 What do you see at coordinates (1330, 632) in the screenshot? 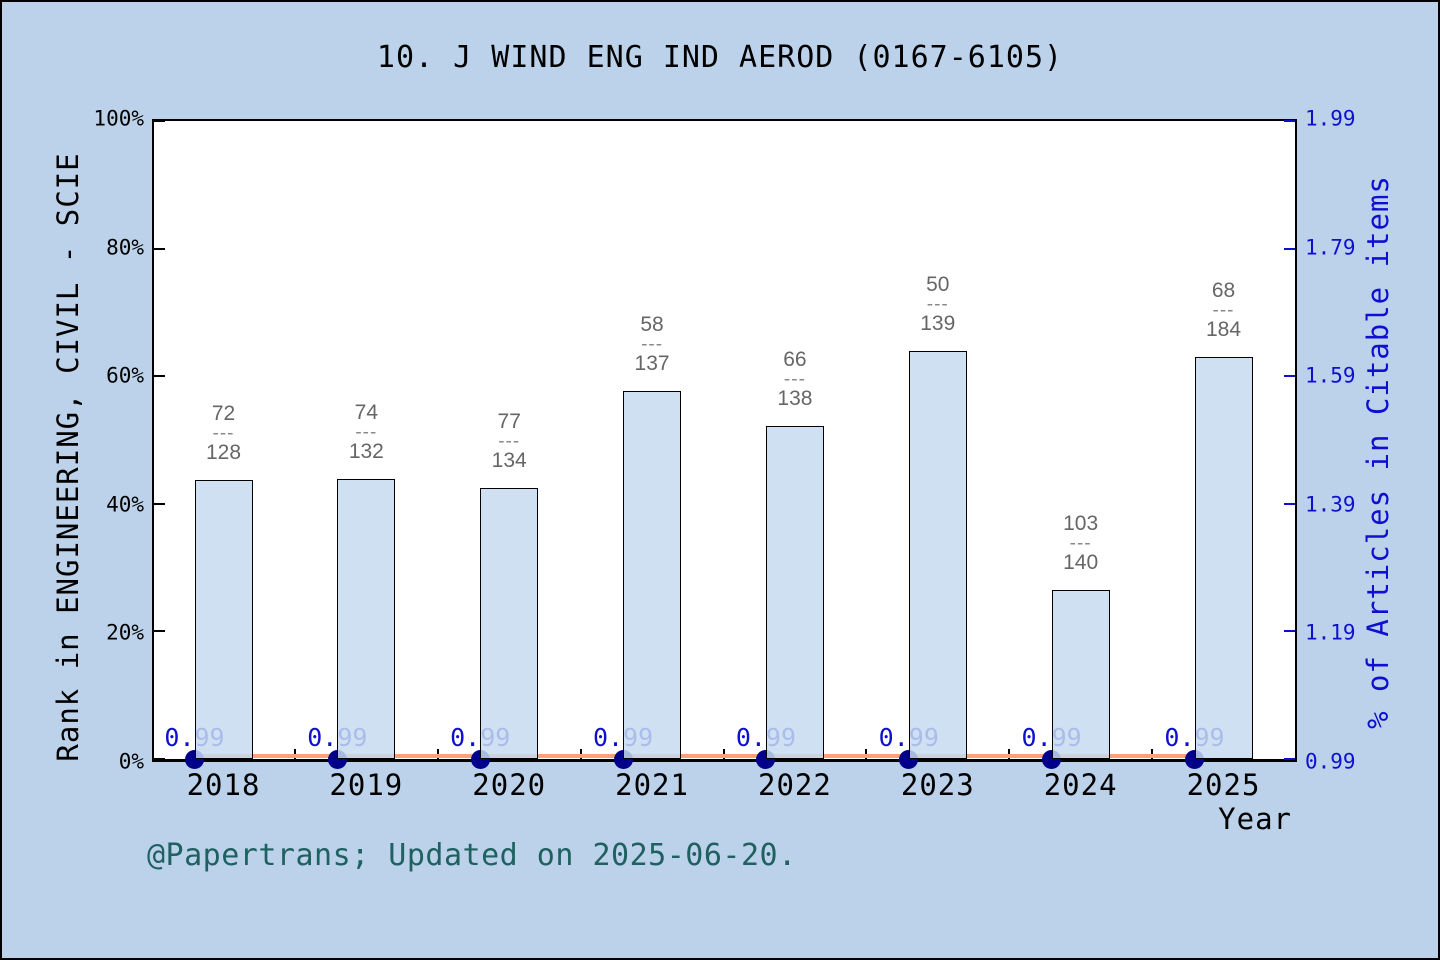
I see `right-tick-label: 1.19` at bounding box center [1330, 632].